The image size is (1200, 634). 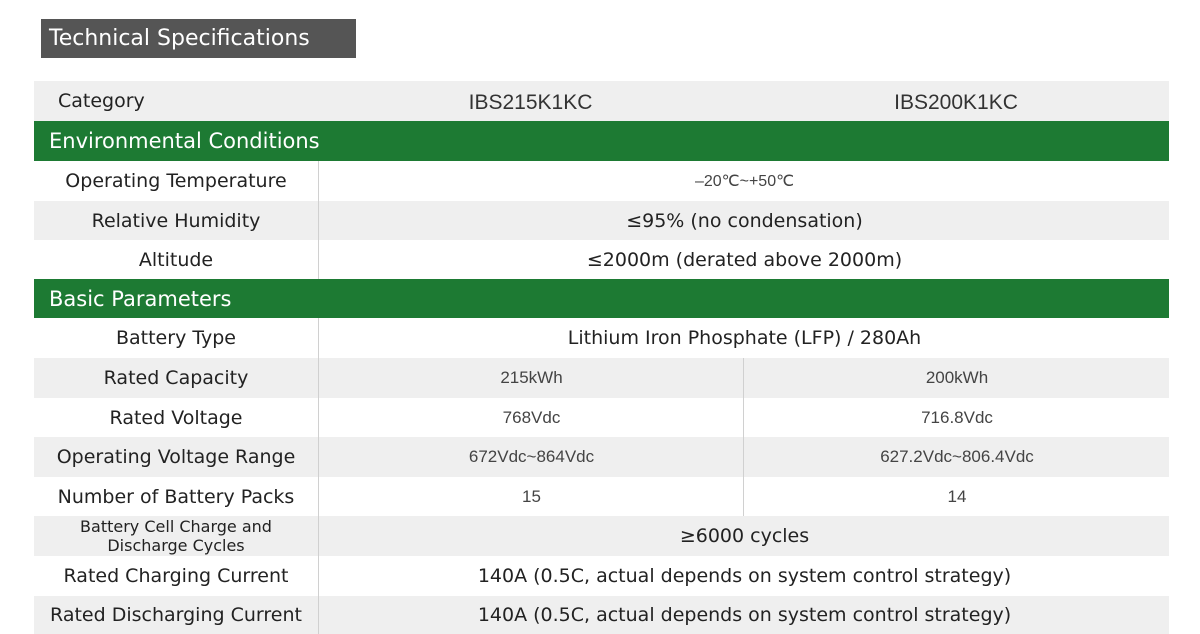 I want to click on row-label: Number of Battery Packs, so click(x=176, y=496).